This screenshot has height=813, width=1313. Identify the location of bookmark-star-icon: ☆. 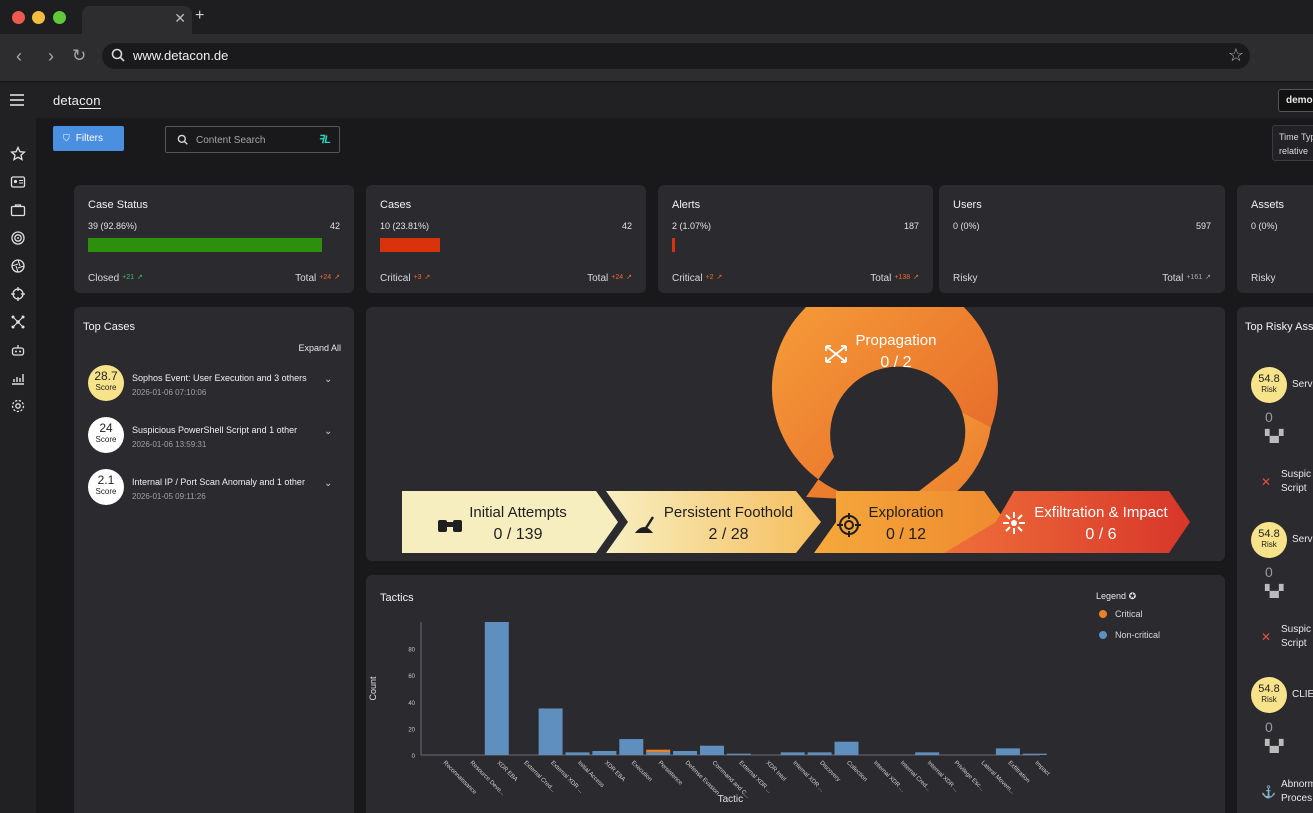
(1235, 55).